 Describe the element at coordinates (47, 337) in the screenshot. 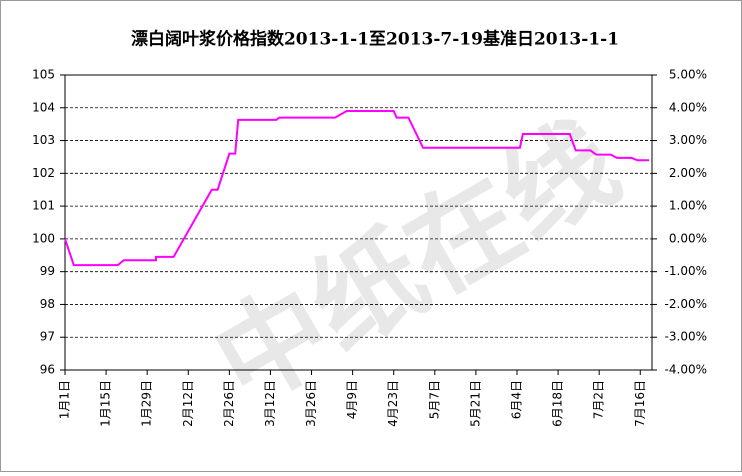

I see `y-tick-label: 97` at that location.